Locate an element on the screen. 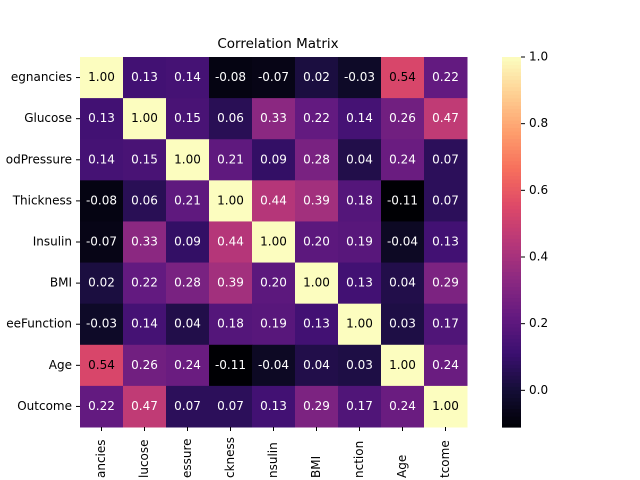 The width and height of the screenshot is (640, 480). cell-label: 0.19 is located at coordinates (273, 324).